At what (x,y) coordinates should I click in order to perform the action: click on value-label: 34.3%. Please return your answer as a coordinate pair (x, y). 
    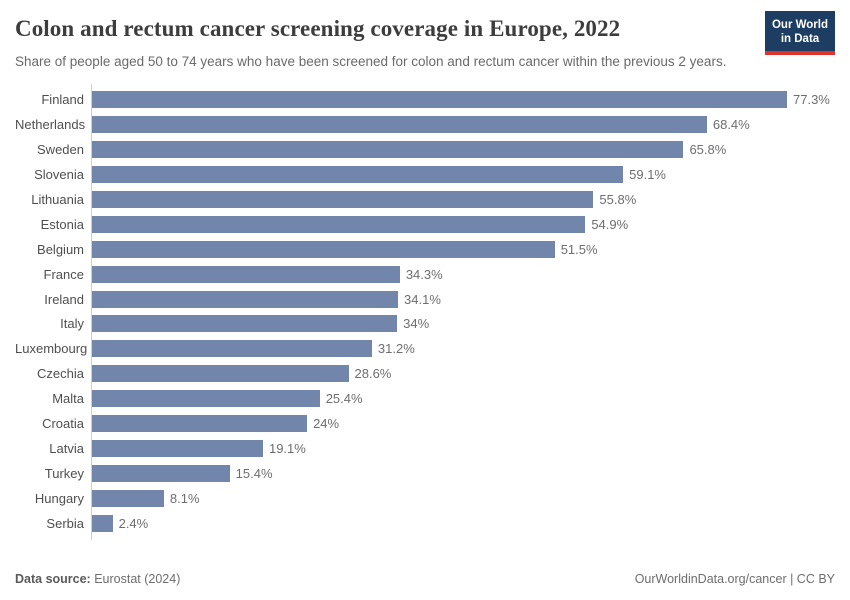
    Looking at the image, I should click on (424, 274).